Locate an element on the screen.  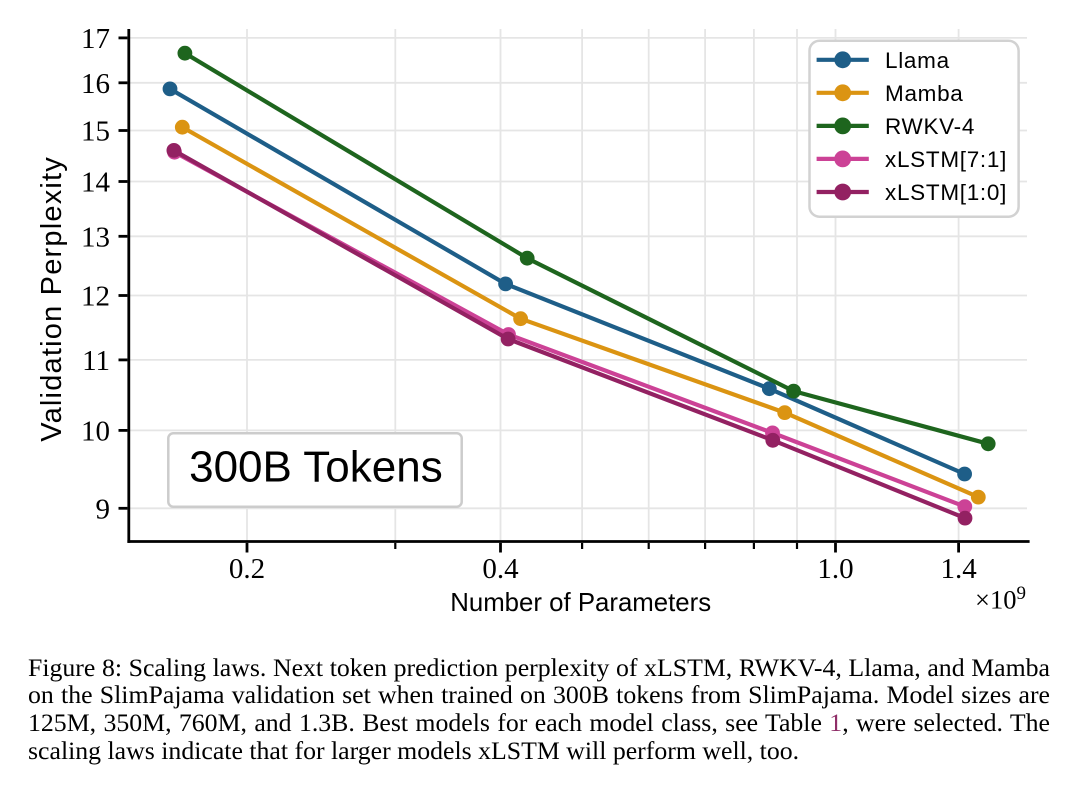
svg-text: 9 is located at coordinates (103, 509).